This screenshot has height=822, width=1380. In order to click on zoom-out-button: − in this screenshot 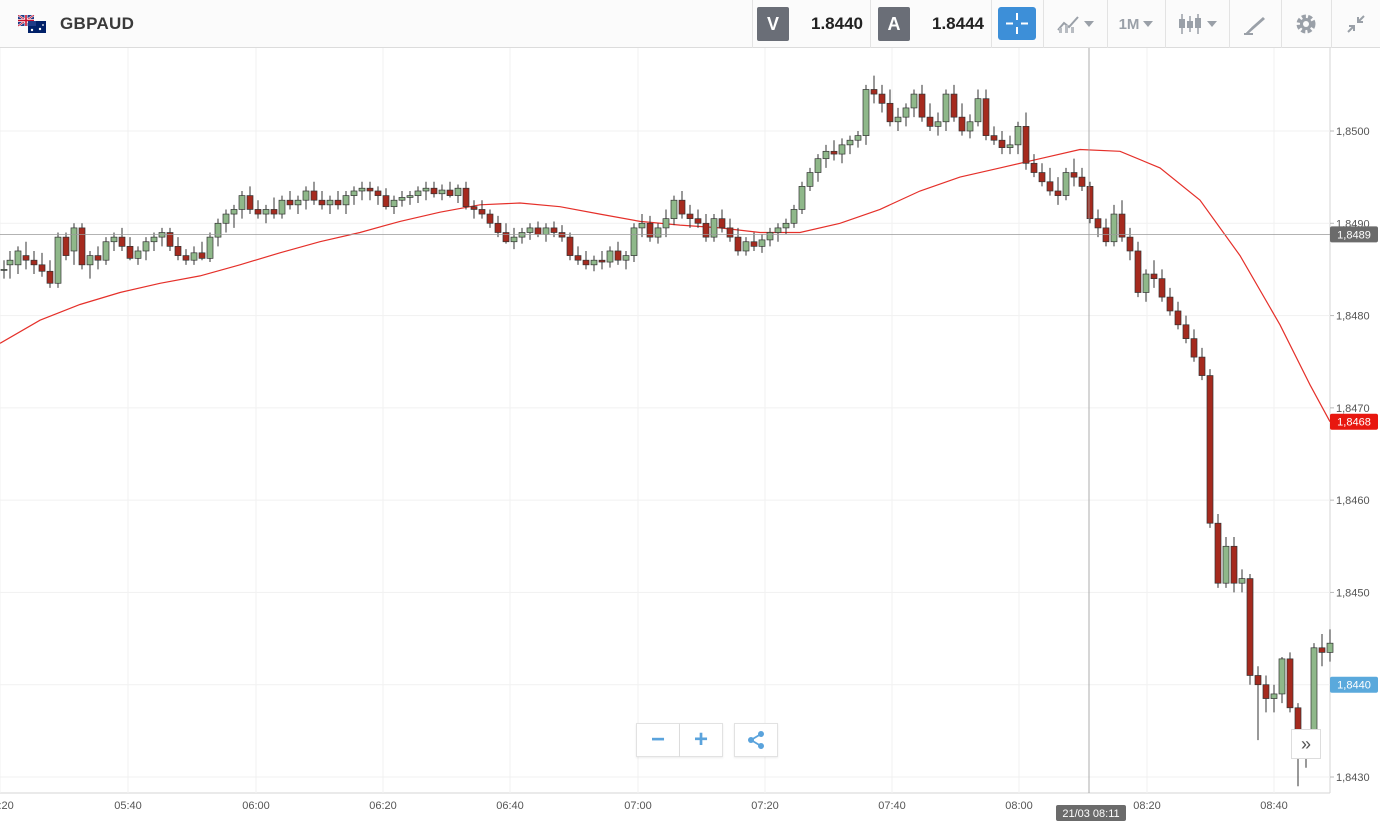, I will do `click(658, 740)`.